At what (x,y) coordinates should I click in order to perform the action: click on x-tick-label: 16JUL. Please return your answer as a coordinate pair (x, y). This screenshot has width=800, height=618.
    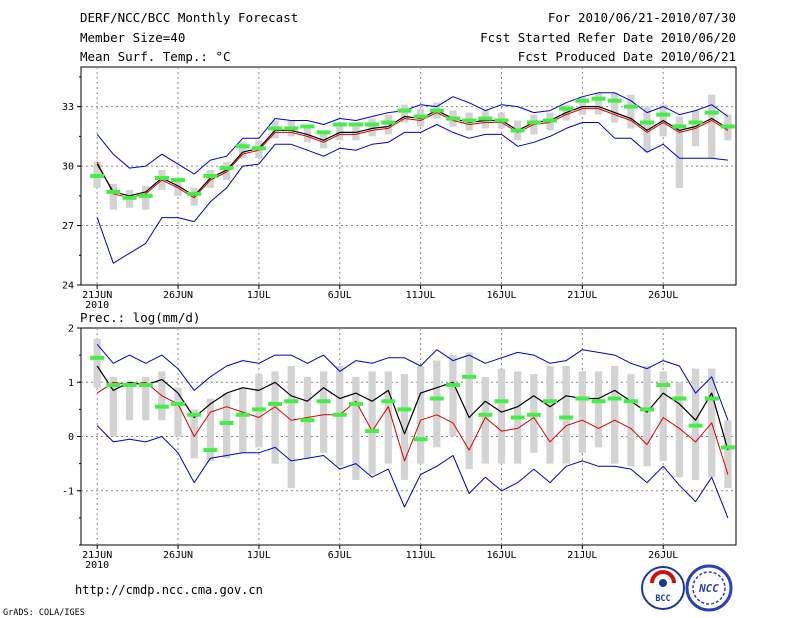
    Looking at the image, I should click on (501, 555).